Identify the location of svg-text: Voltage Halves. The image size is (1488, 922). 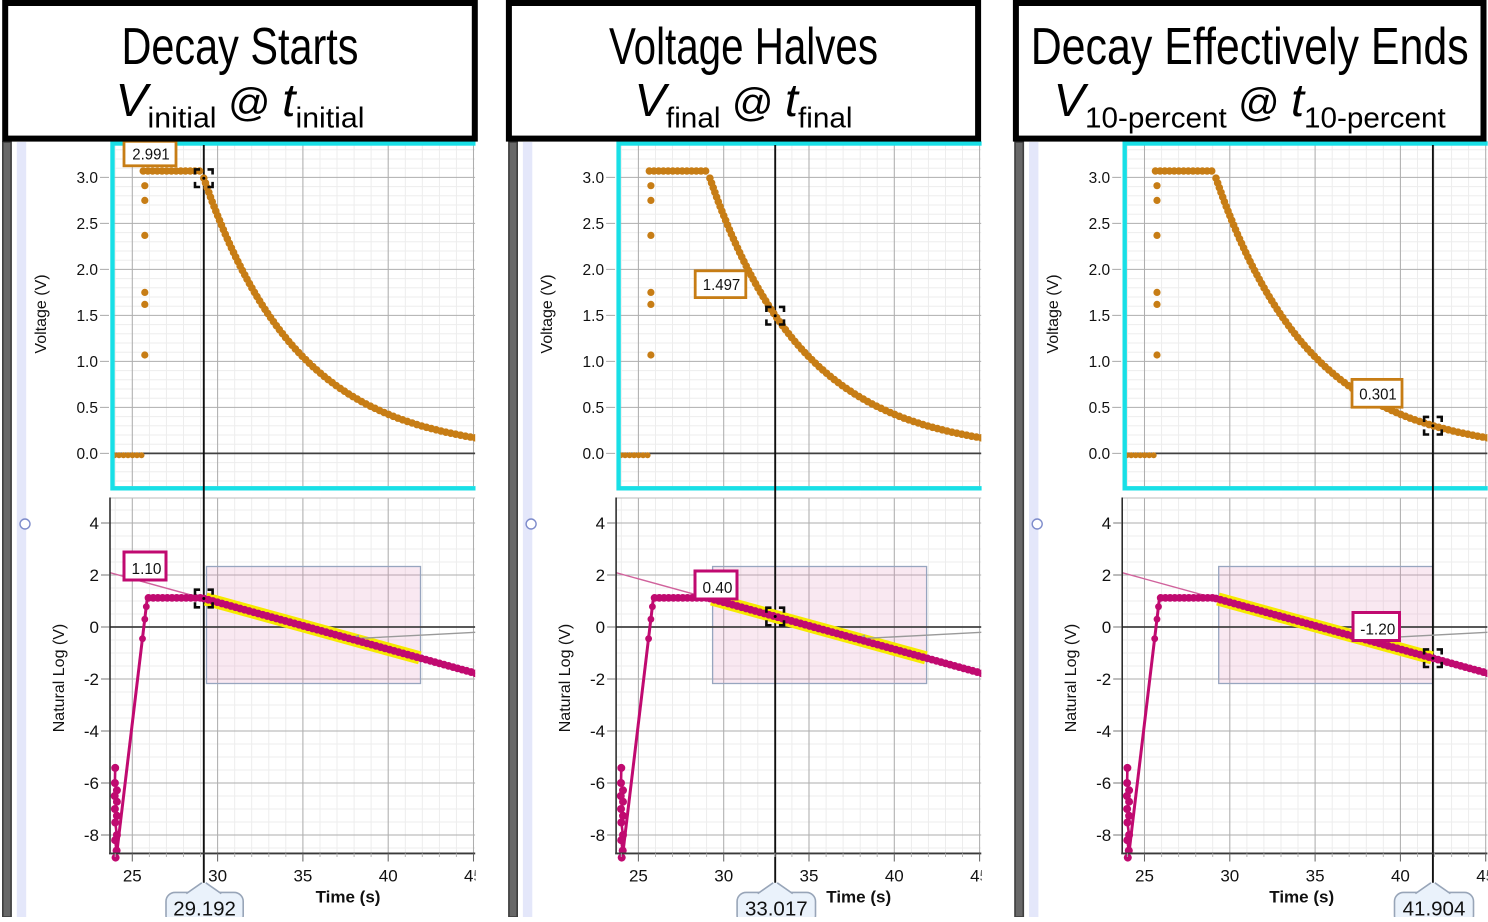
(743, 47).